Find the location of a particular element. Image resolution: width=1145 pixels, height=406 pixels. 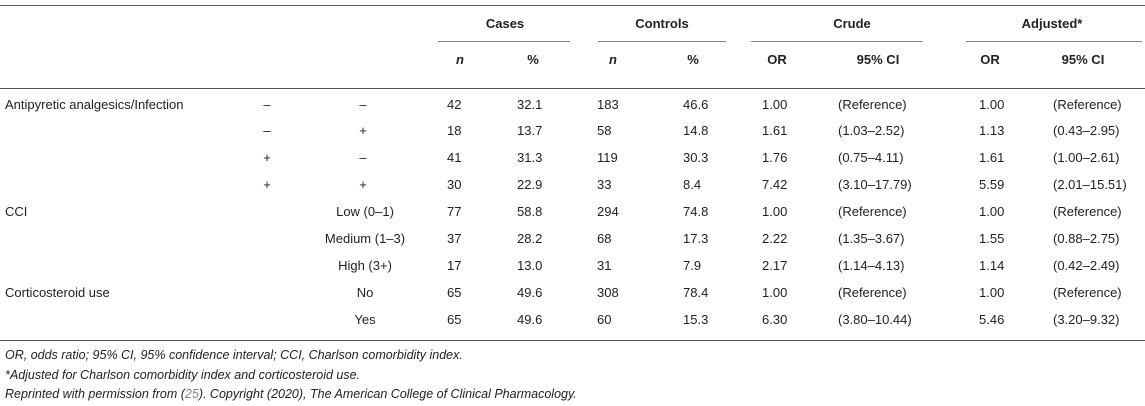

crude-ci-value: (0.75–4.11) is located at coordinates (871, 157).